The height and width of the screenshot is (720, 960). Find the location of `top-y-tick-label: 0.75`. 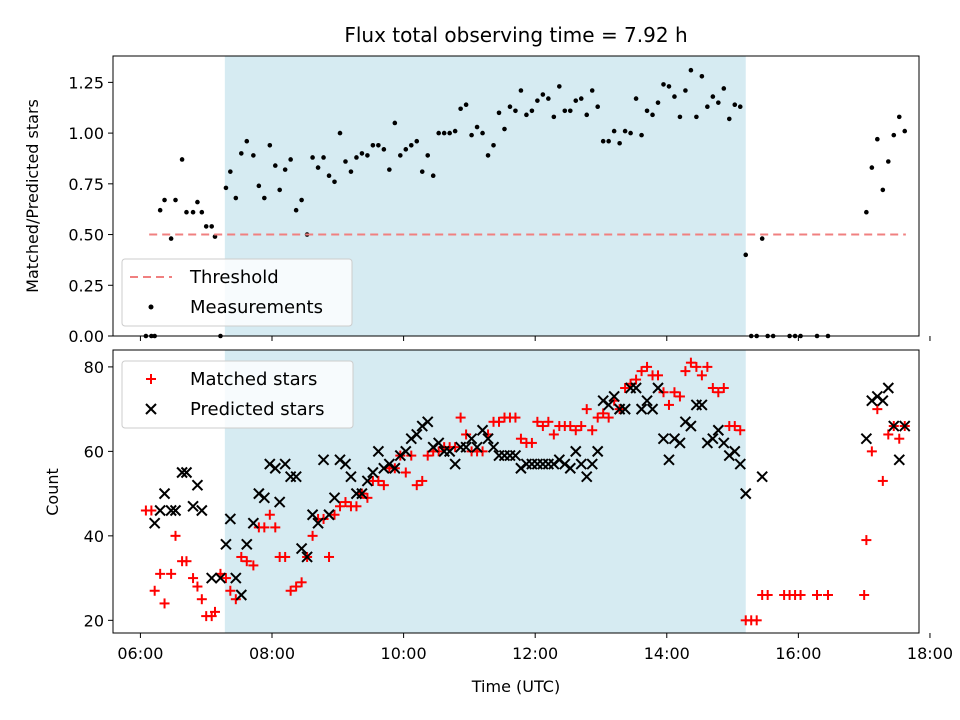

top-y-tick-label: 0.75 is located at coordinates (86, 184).